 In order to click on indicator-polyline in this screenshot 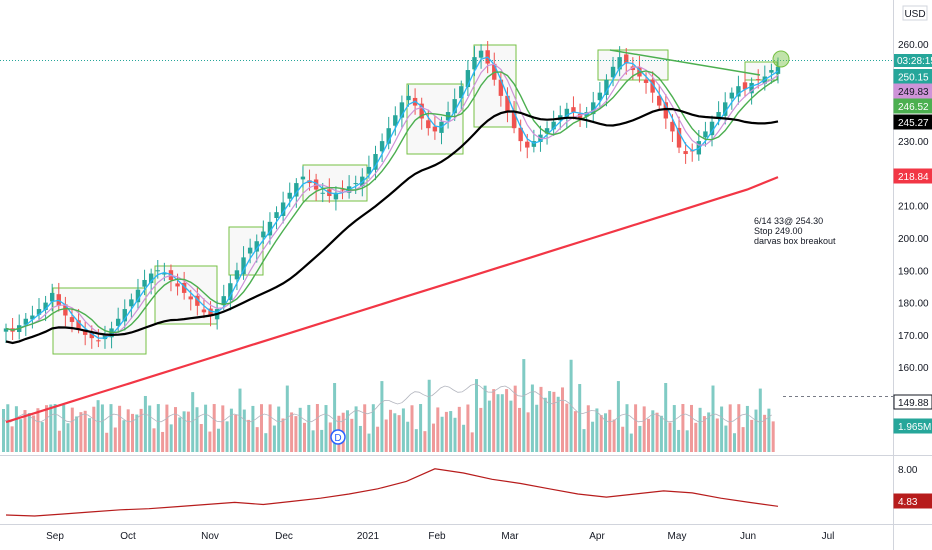, I will do `click(392, 492)`.